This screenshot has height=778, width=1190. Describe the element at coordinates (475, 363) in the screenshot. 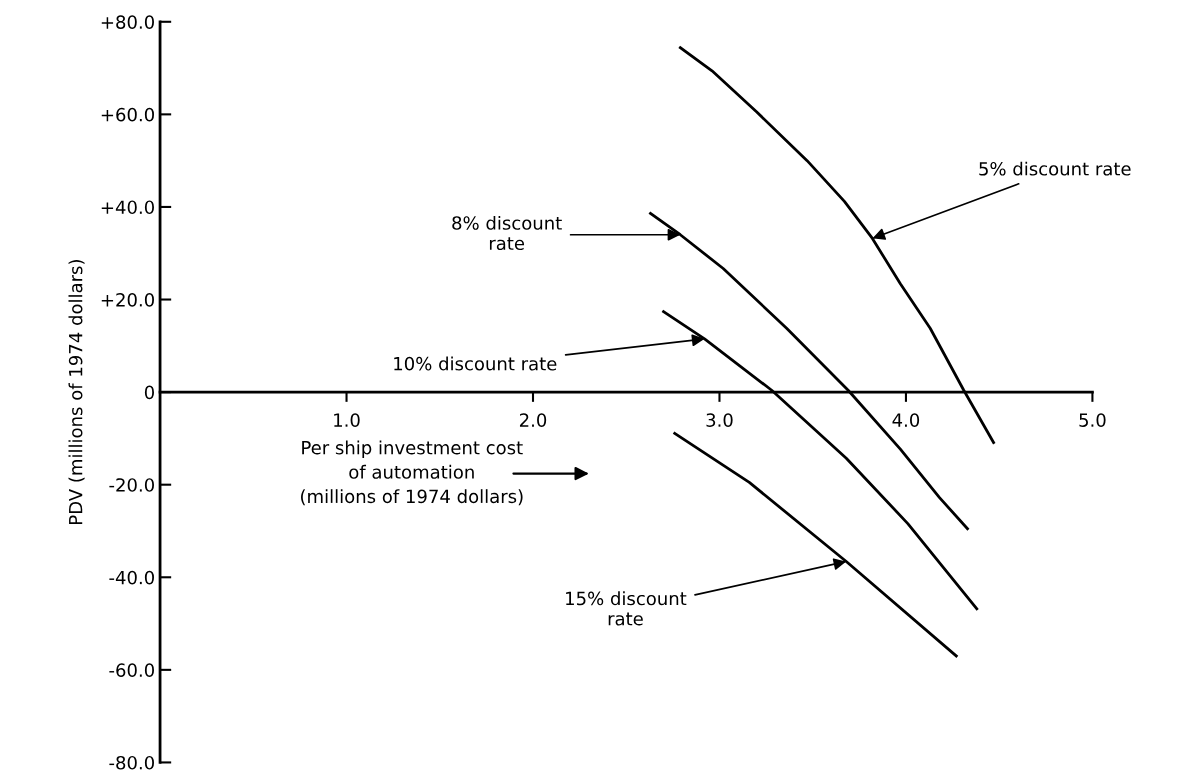

I see `annotation: 10% discount rate` at that location.